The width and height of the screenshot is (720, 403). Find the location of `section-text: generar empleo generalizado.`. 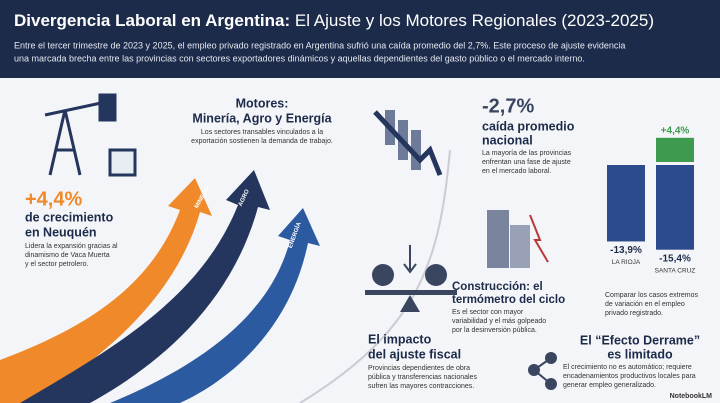

section-text: generar empleo generalizado. is located at coordinates (609, 385).